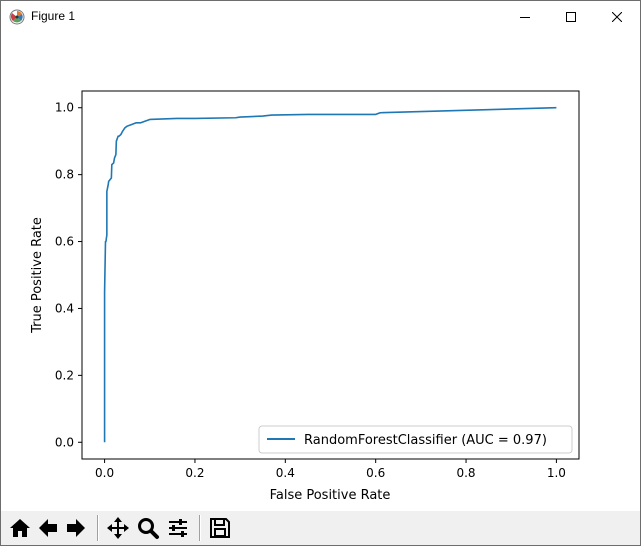  I want to click on close-button, so click(617, 16).